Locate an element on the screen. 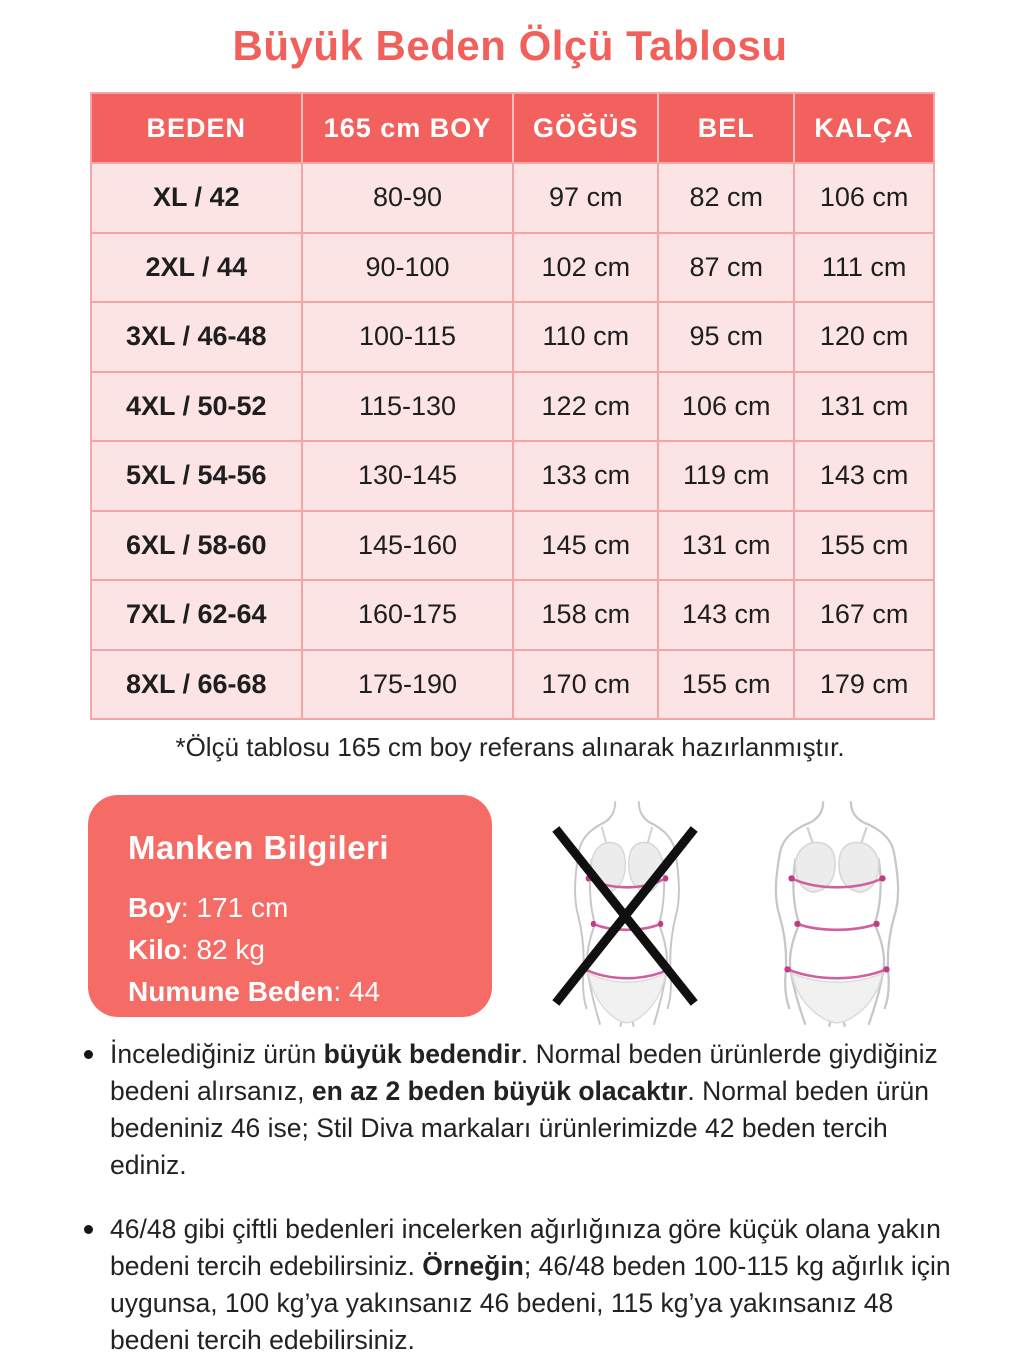 This screenshot has width=1020, height=1360. note-text-bold: büyük bedendir is located at coordinates (422, 1054).